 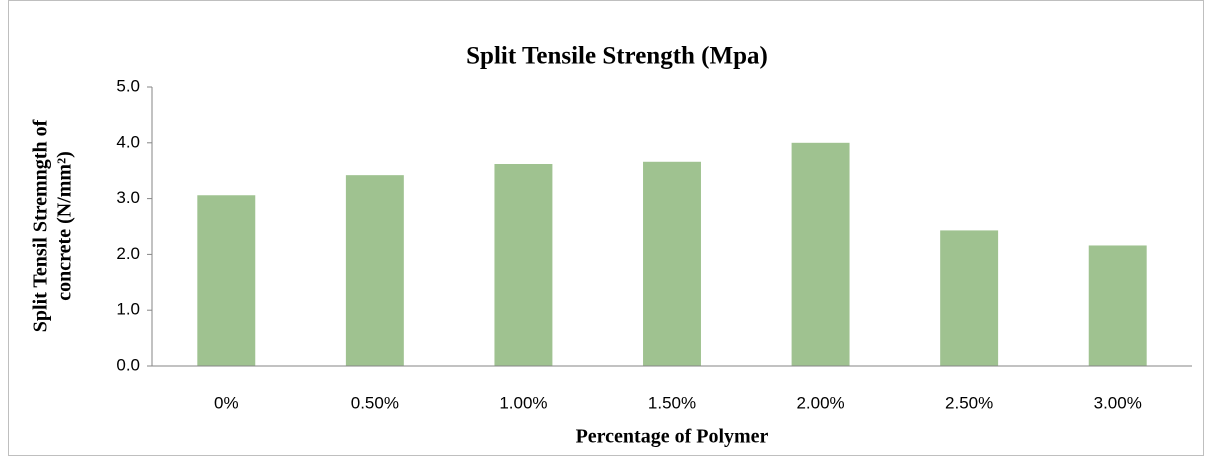 What do you see at coordinates (820, 402) in the screenshot?
I see `x-tick-label: 2.00%` at bounding box center [820, 402].